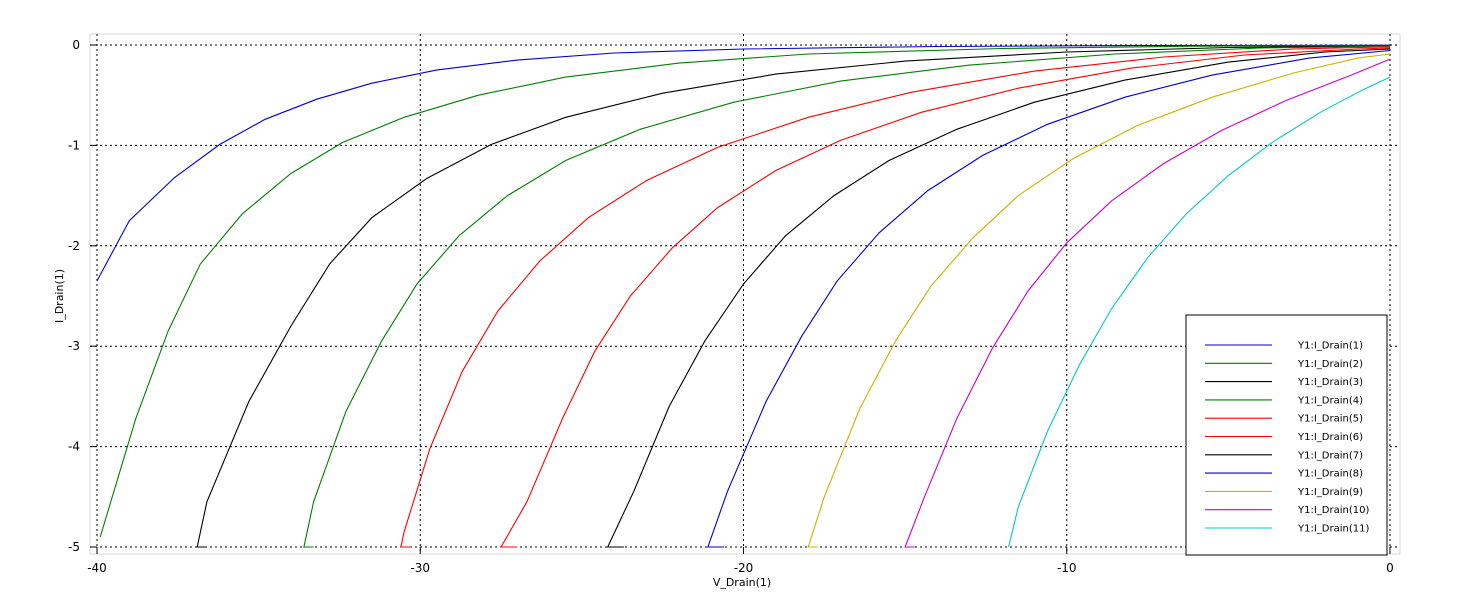 The height and width of the screenshot is (602, 1466). I want to click on legend-box, so click(1286, 435).